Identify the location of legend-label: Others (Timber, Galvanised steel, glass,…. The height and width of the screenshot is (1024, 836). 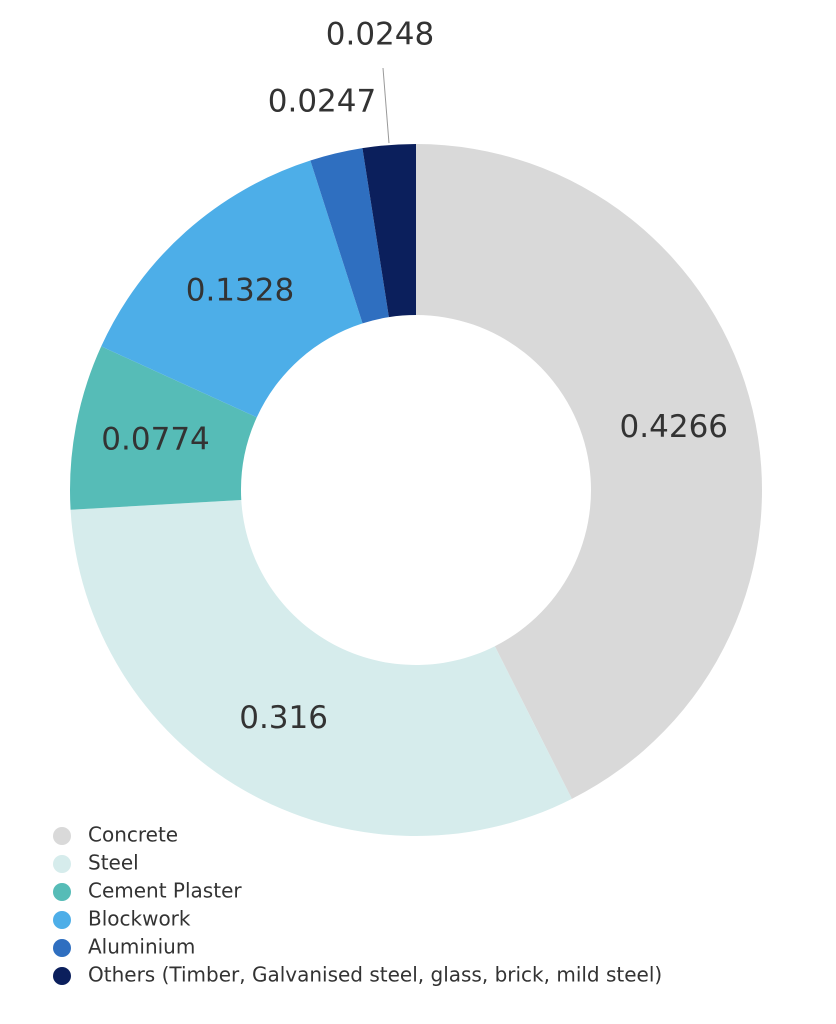
(375, 975).